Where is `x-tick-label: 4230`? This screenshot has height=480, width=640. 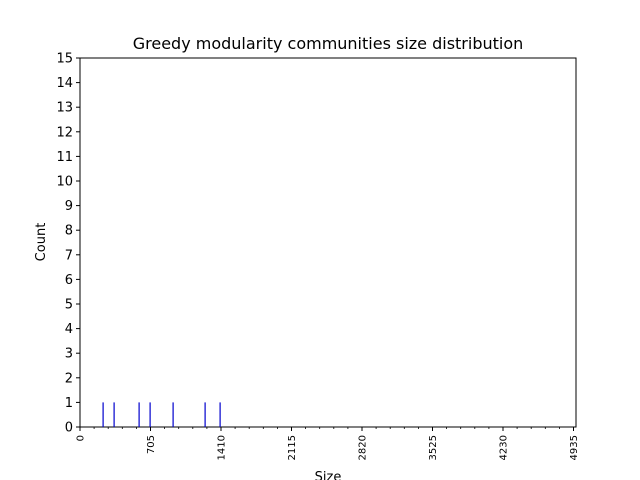 x-tick-label: 4230 is located at coordinates (504, 447).